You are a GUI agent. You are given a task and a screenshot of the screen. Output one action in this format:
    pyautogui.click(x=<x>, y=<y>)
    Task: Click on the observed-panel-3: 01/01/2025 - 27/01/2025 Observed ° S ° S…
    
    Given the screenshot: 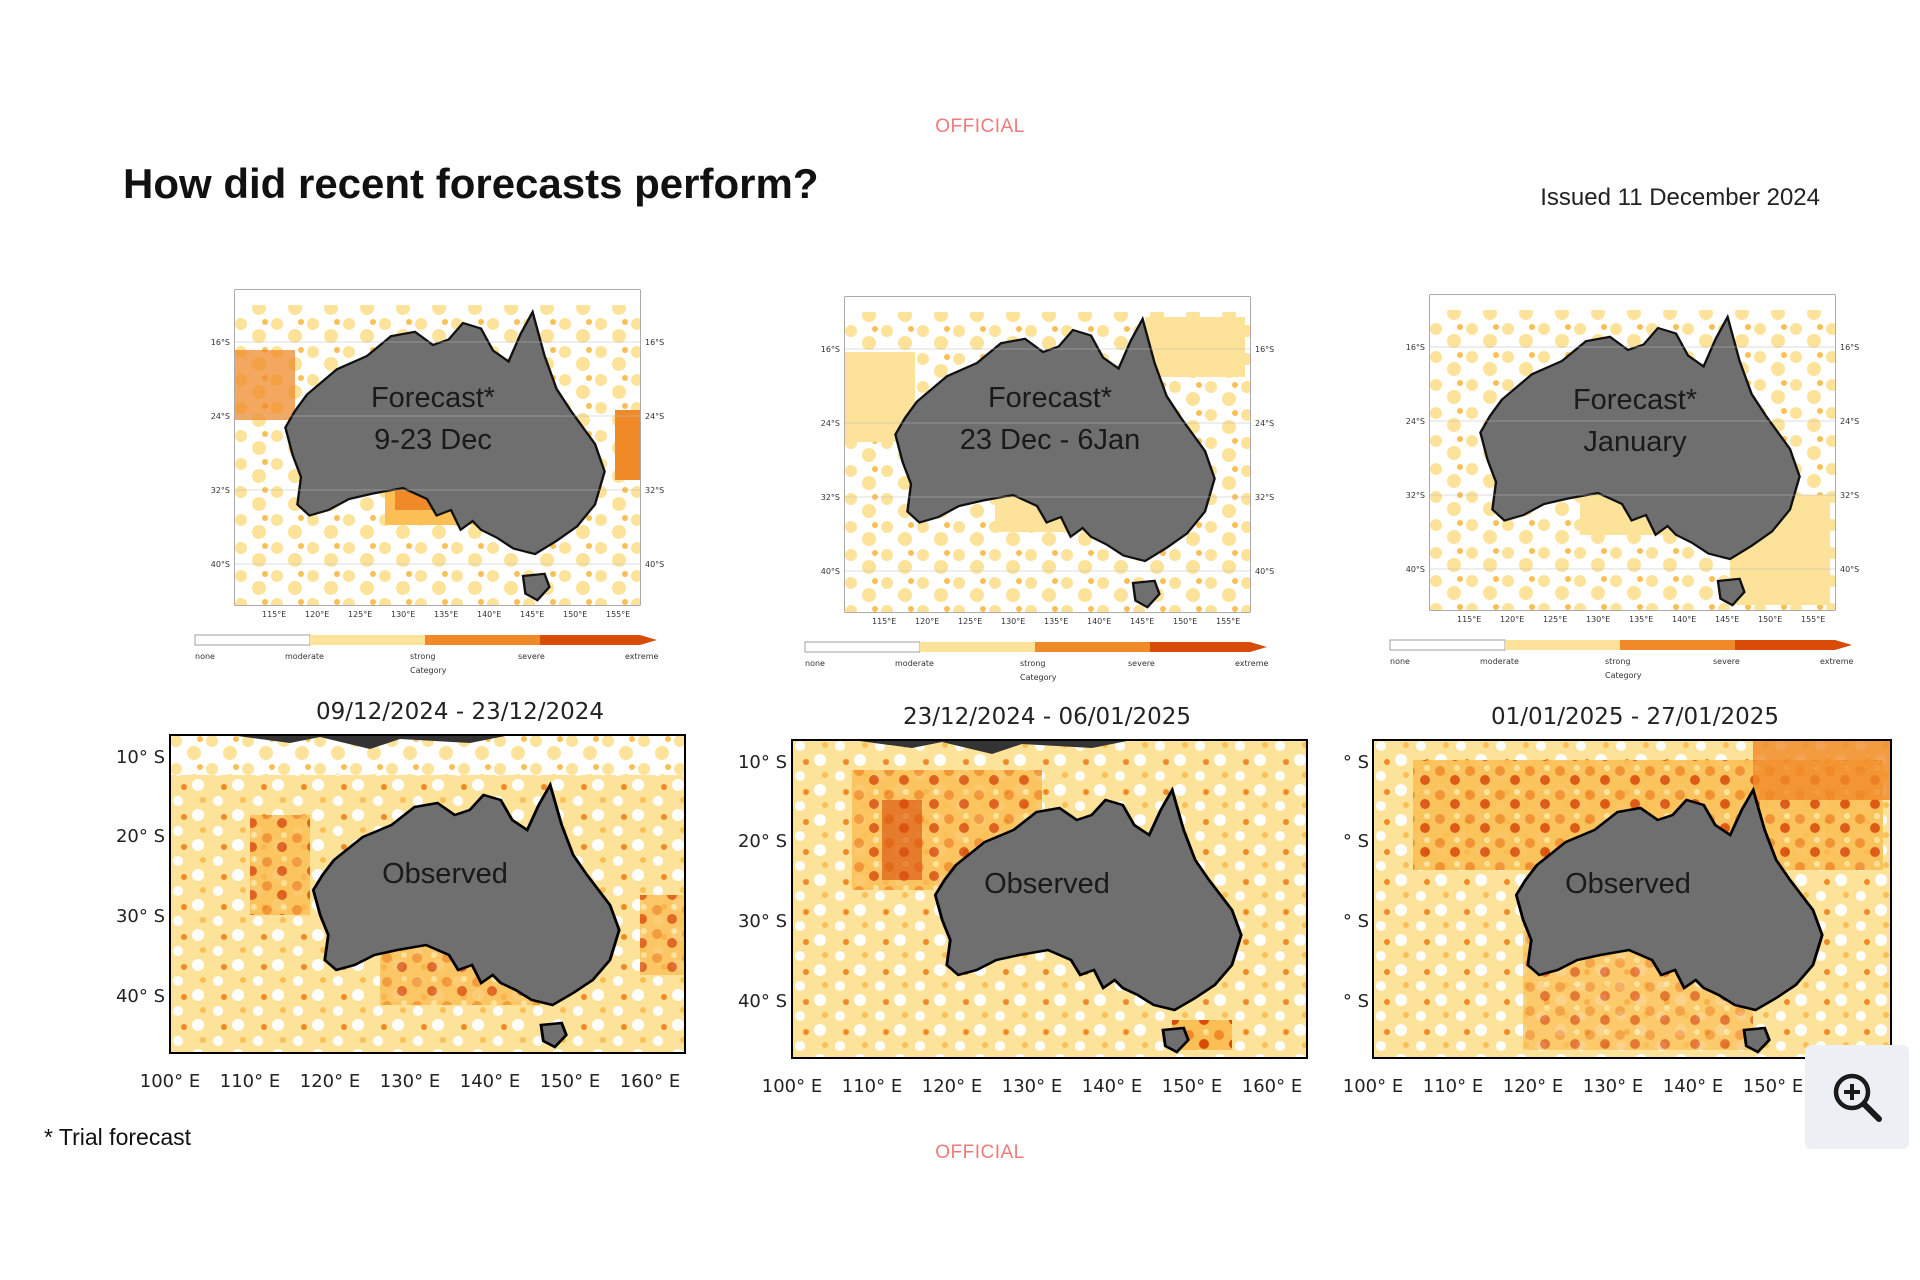 What is the action you would take?
    pyautogui.click(x=1605, y=907)
    